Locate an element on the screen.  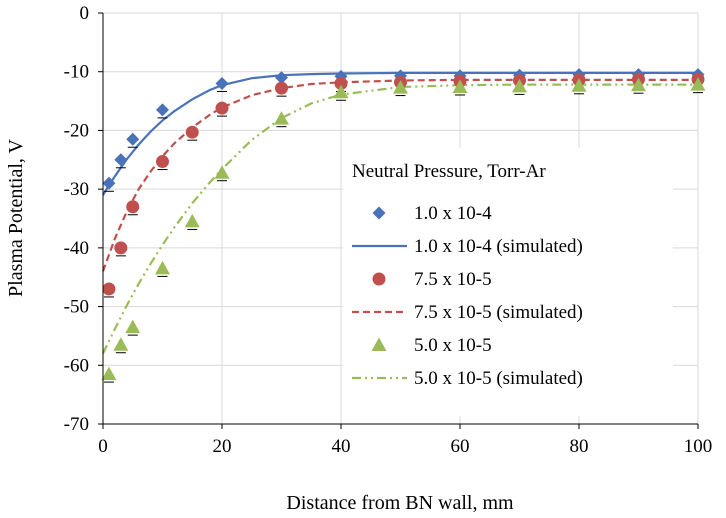
y-tick-label: -40 is located at coordinates (76, 248).